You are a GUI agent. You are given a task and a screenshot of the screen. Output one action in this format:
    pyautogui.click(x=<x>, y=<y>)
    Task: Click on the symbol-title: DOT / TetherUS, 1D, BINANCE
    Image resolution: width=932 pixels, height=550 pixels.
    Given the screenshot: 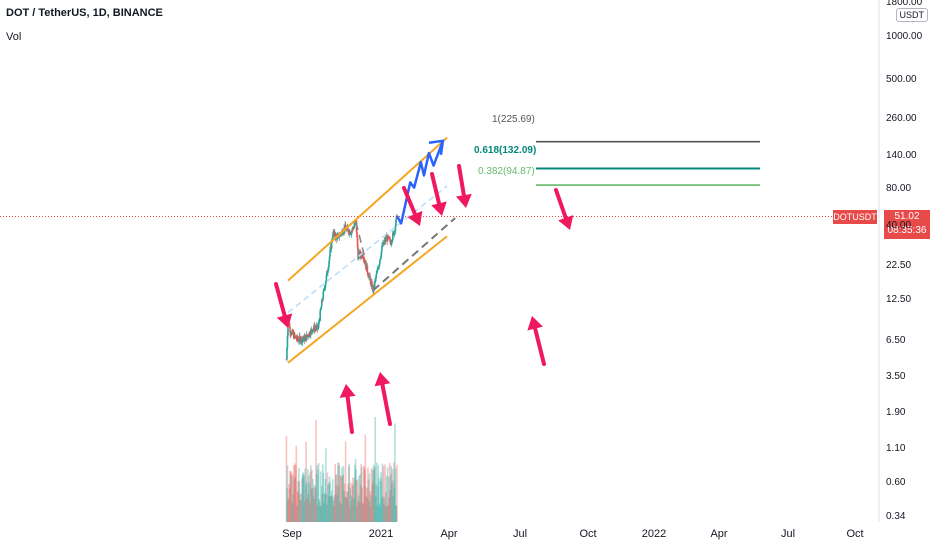 What is the action you would take?
    pyautogui.click(x=84, y=13)
    